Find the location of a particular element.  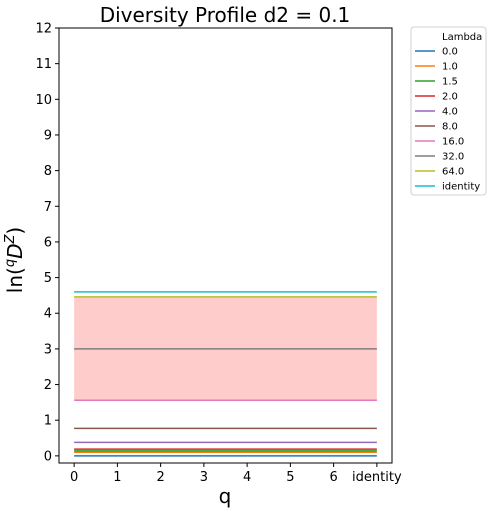

y-tick-label: 12 is located at coordinates (43, 29).